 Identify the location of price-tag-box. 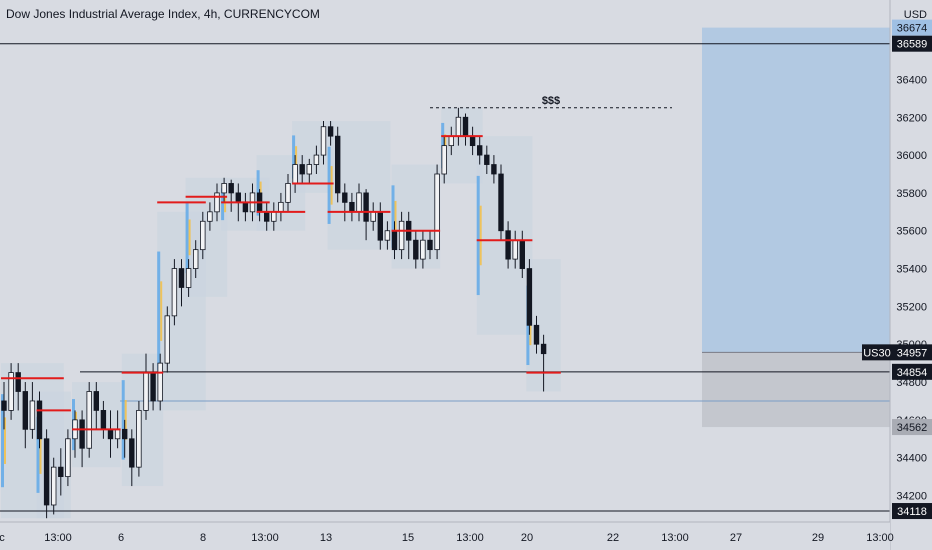
(912, 511).